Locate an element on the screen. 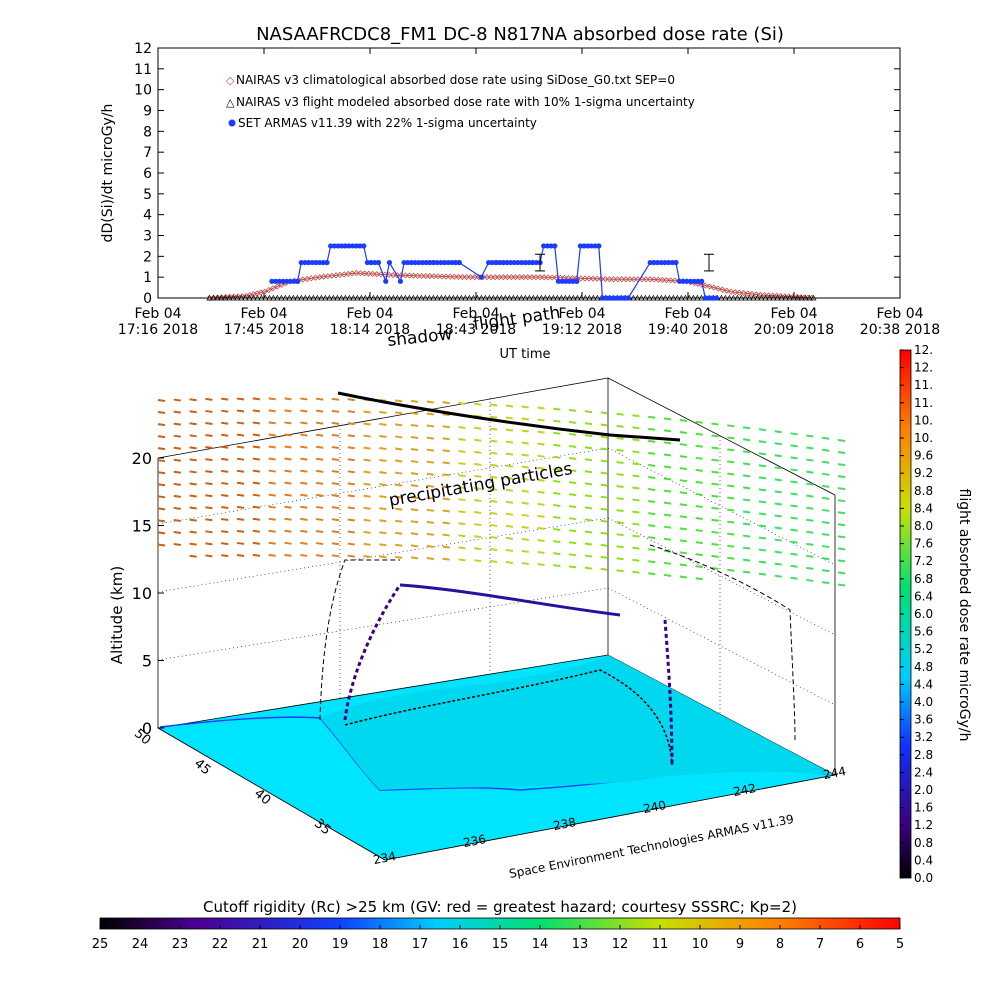  right-colorbar-tick-label: 1.6 is located at coordinates (923, 808).